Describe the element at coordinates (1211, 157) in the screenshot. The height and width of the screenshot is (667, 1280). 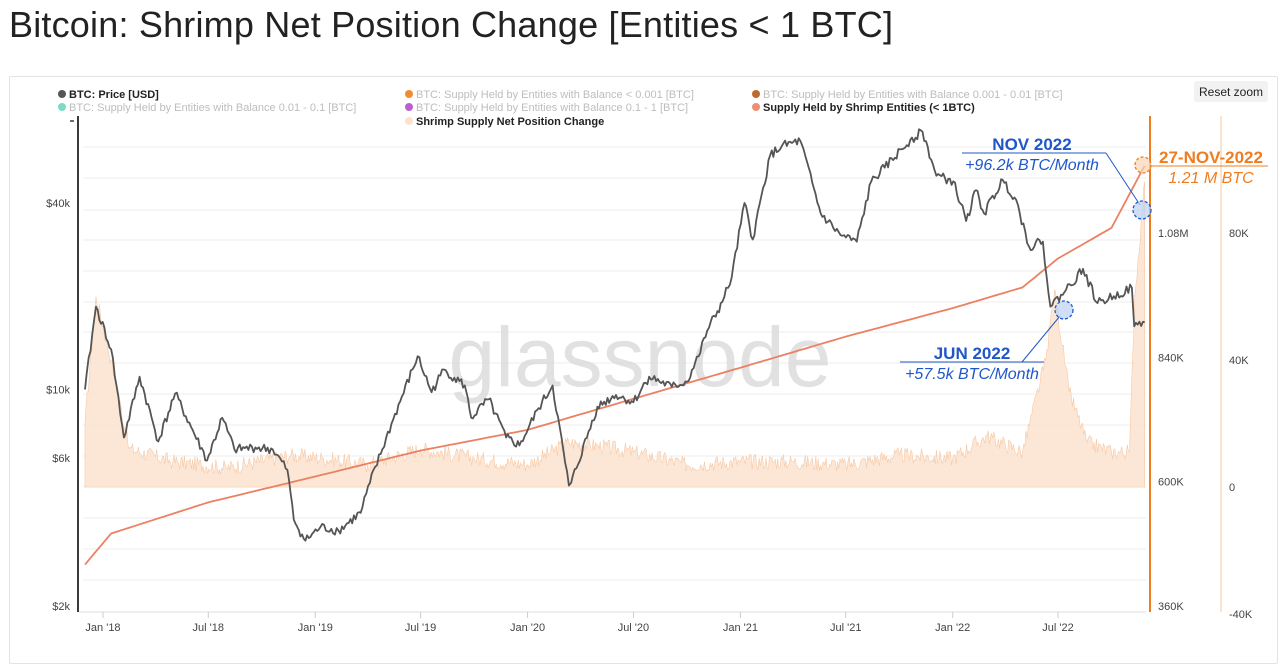
I see `annotation-date-title: 27-NOV-2022` at that location.